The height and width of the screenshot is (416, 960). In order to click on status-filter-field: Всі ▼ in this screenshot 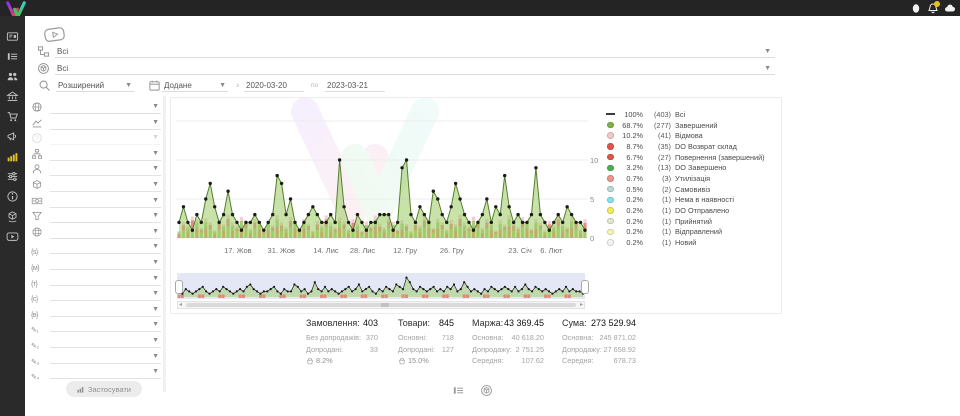, I will do `click(415, 51)`.